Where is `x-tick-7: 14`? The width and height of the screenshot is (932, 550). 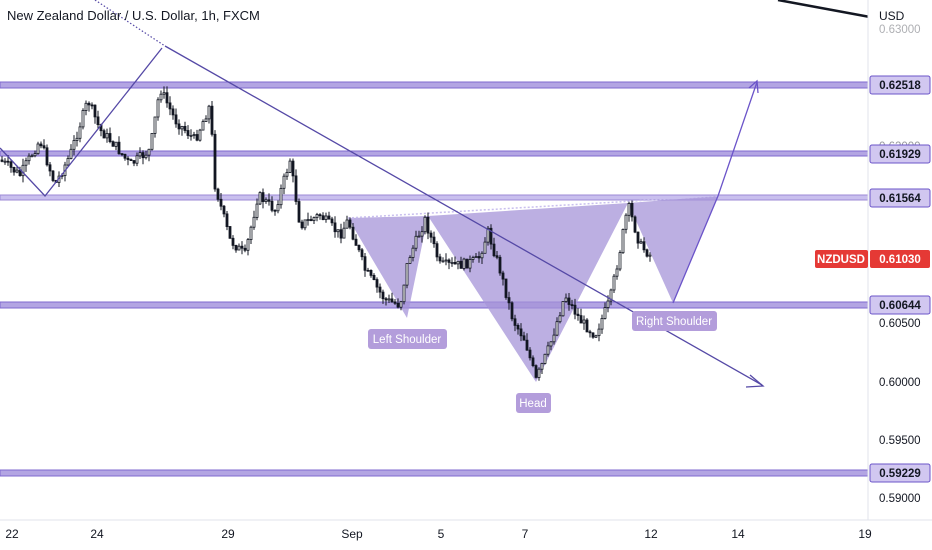
x-tick-7: 14 is located at coordinates (738, 534).